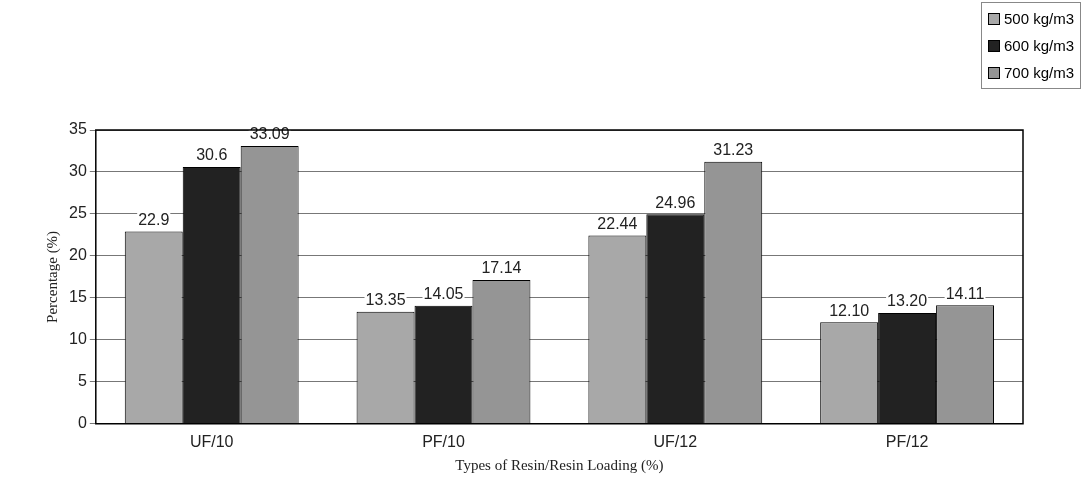 This screenshot has height=481, width=1087. I want to click on x-tick-label: PF/12, so click(907, 441).